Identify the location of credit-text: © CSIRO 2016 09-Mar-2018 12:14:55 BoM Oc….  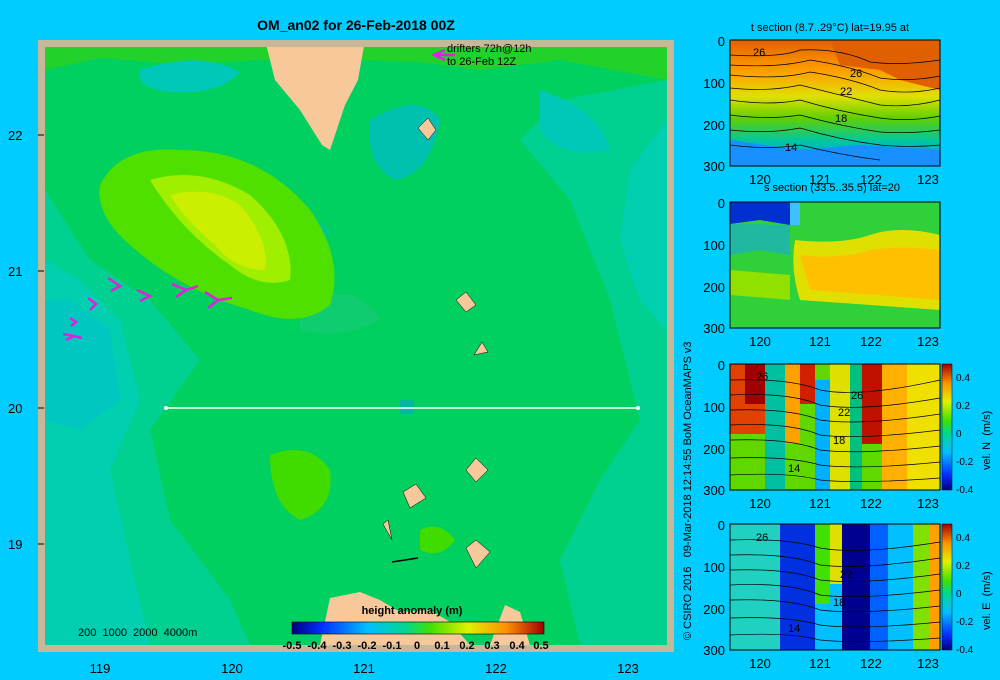
(688, 490).